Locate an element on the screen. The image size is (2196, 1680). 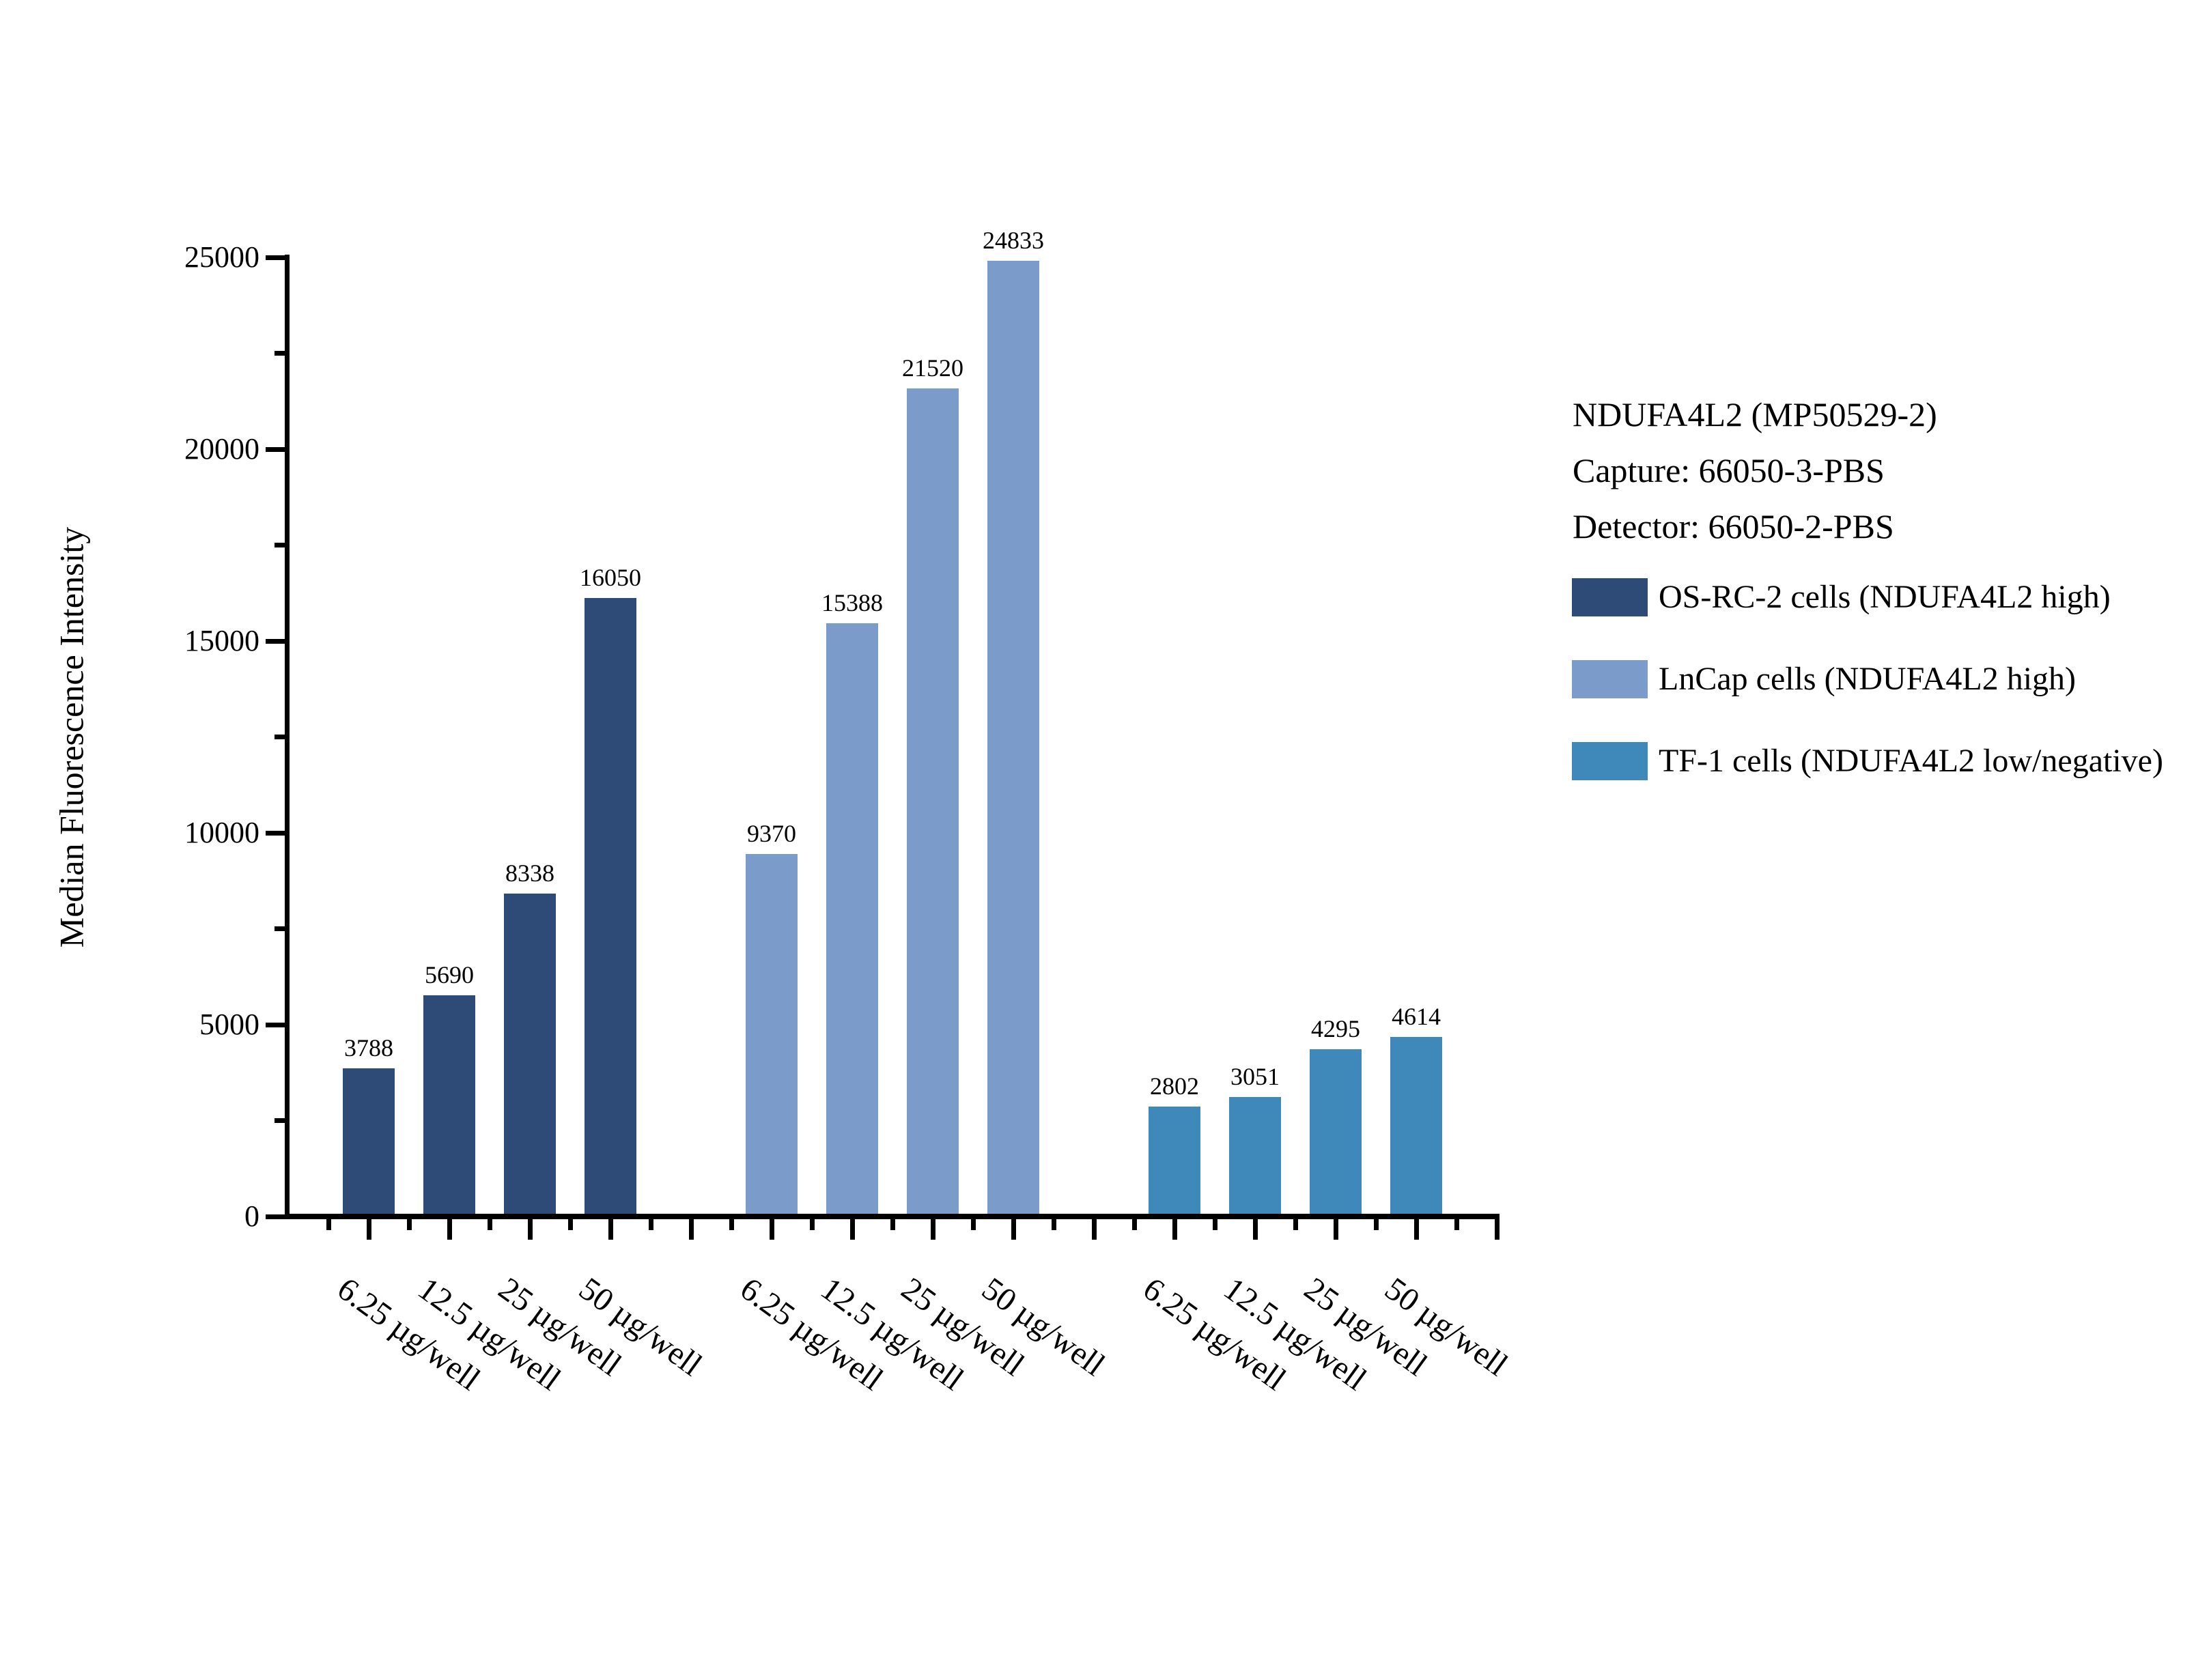
x-axis-line is located at coordinates (893, 1216).